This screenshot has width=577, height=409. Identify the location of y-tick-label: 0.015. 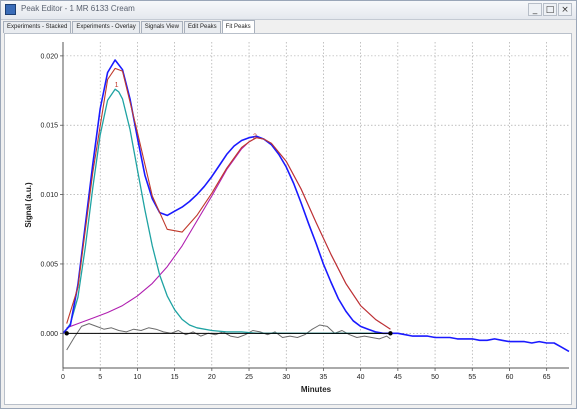
(49, 126).